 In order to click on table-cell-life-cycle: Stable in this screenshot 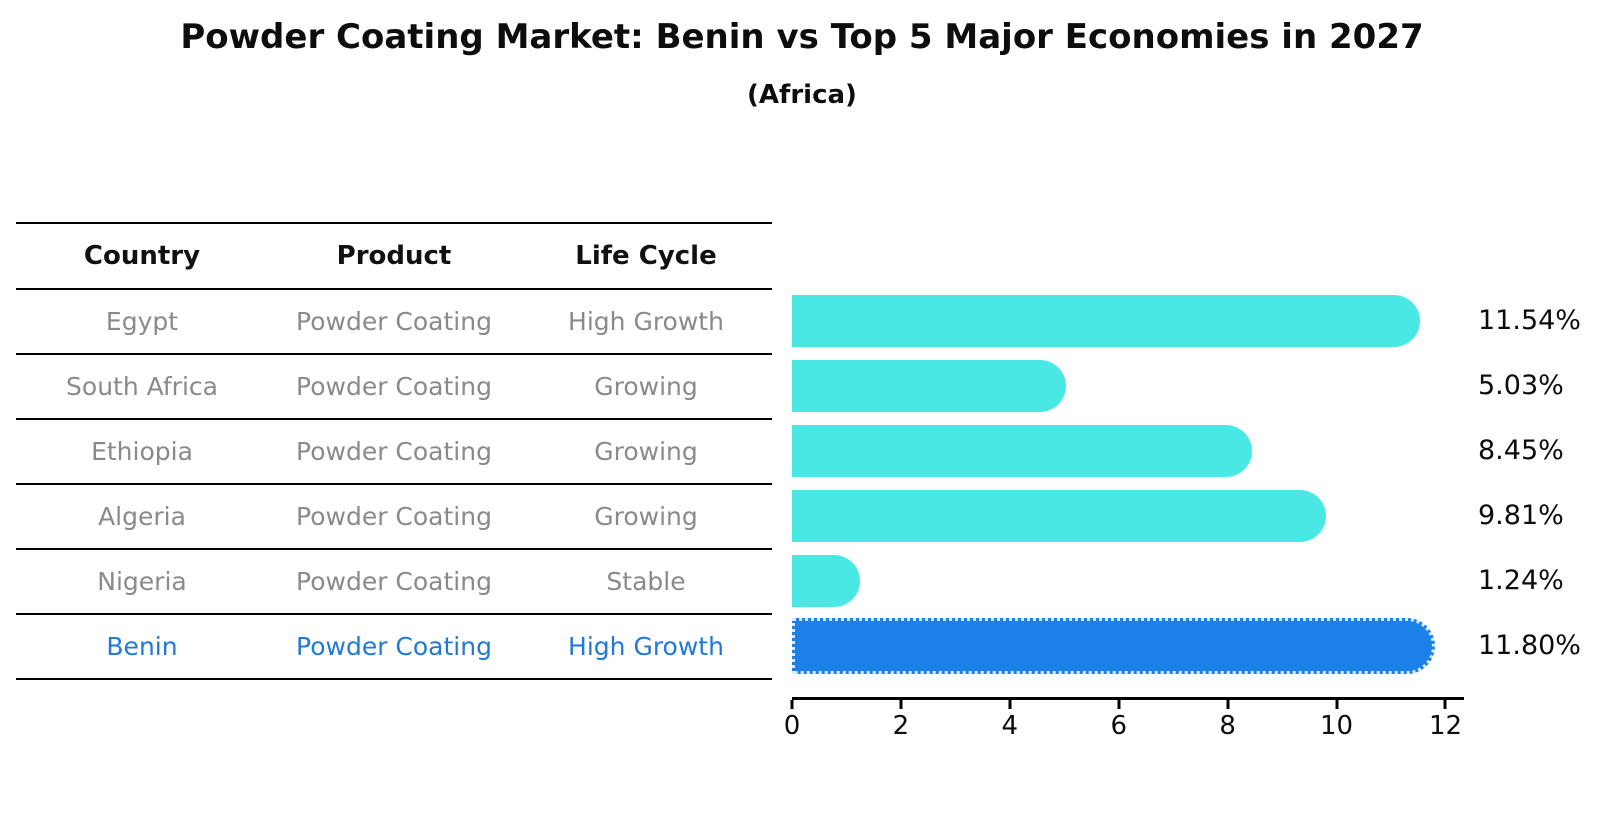, I will do `click(646, 581)`.